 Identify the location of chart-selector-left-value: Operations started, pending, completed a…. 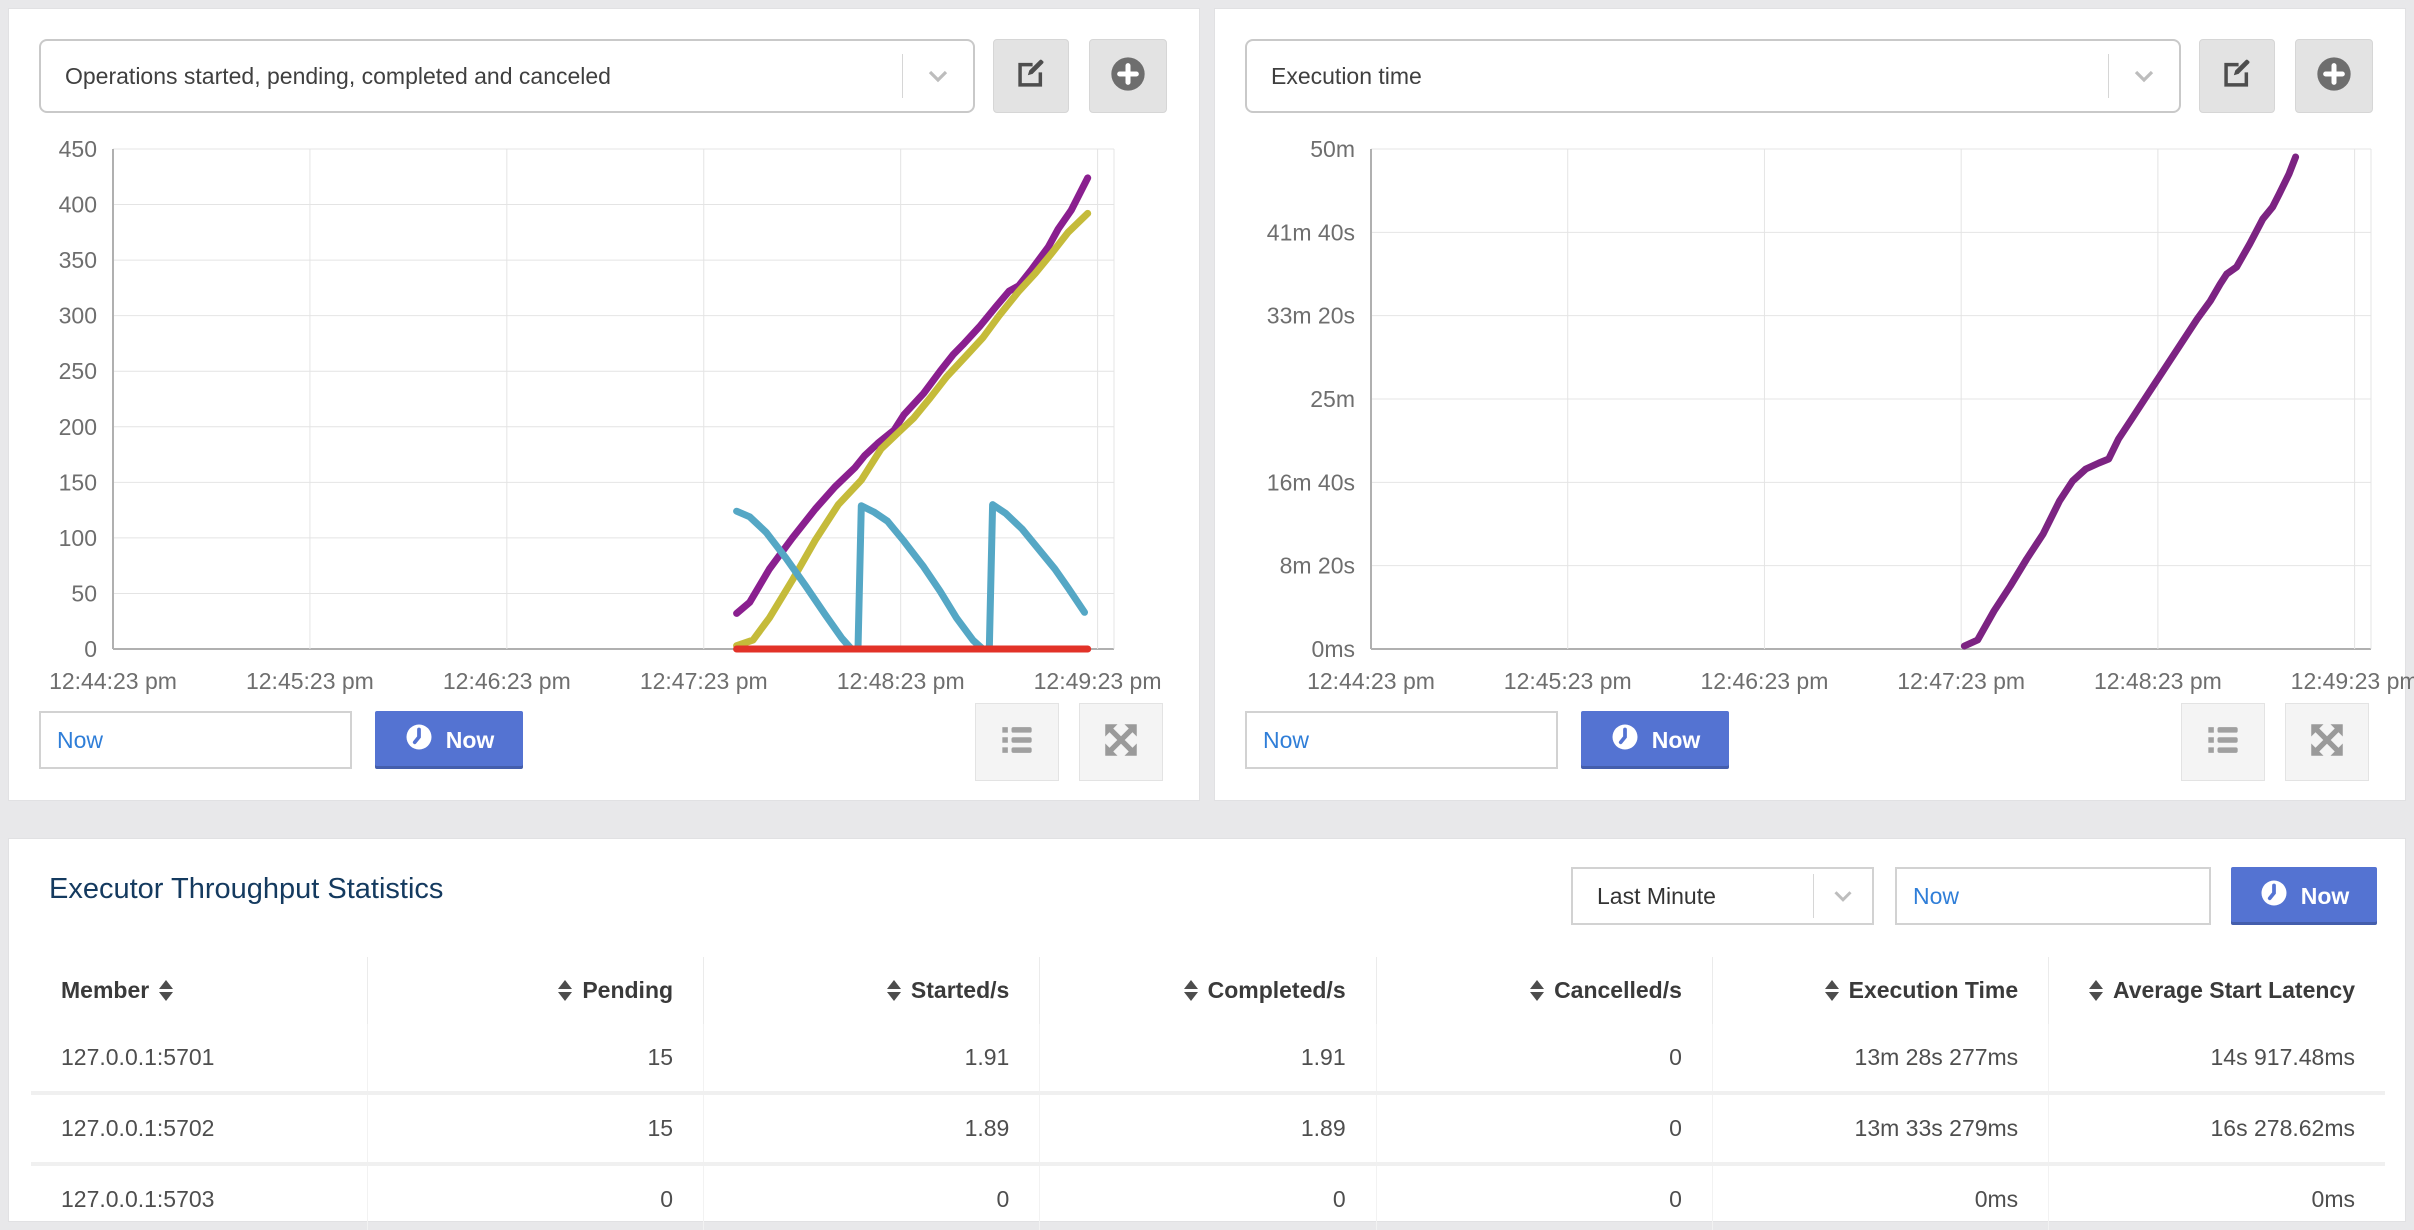
(338, 75).